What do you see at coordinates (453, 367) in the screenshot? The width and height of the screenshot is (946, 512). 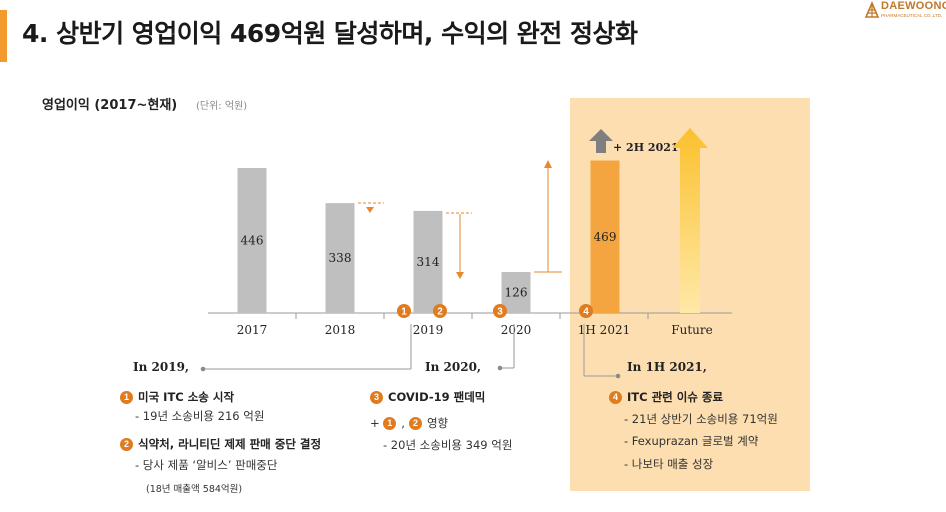 I see `period-label-2020: In 2020,` at bounding box center [453, 367].